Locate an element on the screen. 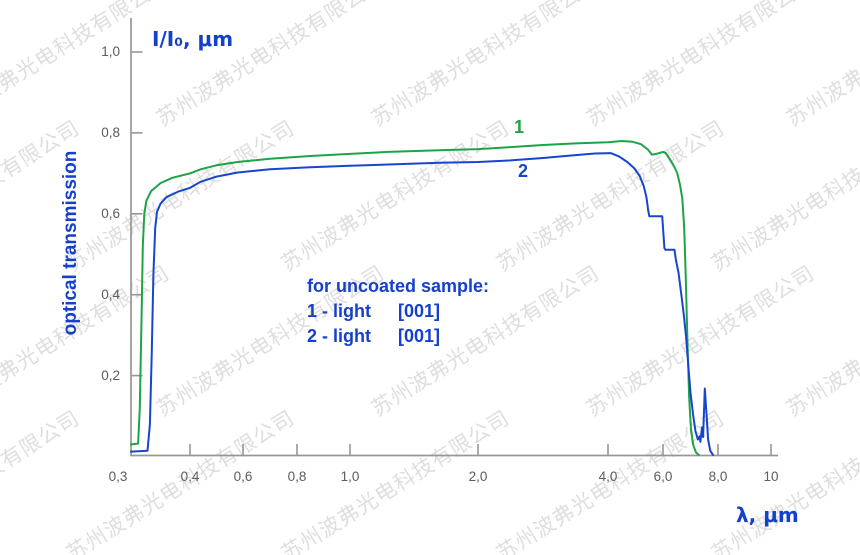 This screenshot has height=555, width=860. y-tick-label: 0,8 is located at coordinates (110, 132).